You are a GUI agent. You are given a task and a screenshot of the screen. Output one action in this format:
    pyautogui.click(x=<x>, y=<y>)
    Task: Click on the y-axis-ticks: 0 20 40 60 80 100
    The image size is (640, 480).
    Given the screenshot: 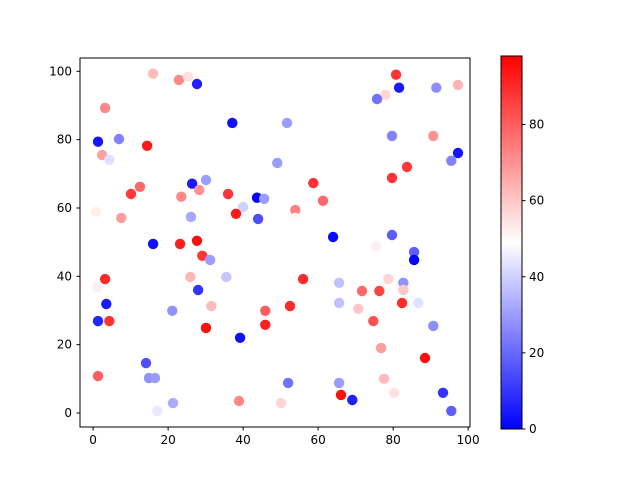 What is the action you would take?
    pyautogui.click(x=64, y=242)
    